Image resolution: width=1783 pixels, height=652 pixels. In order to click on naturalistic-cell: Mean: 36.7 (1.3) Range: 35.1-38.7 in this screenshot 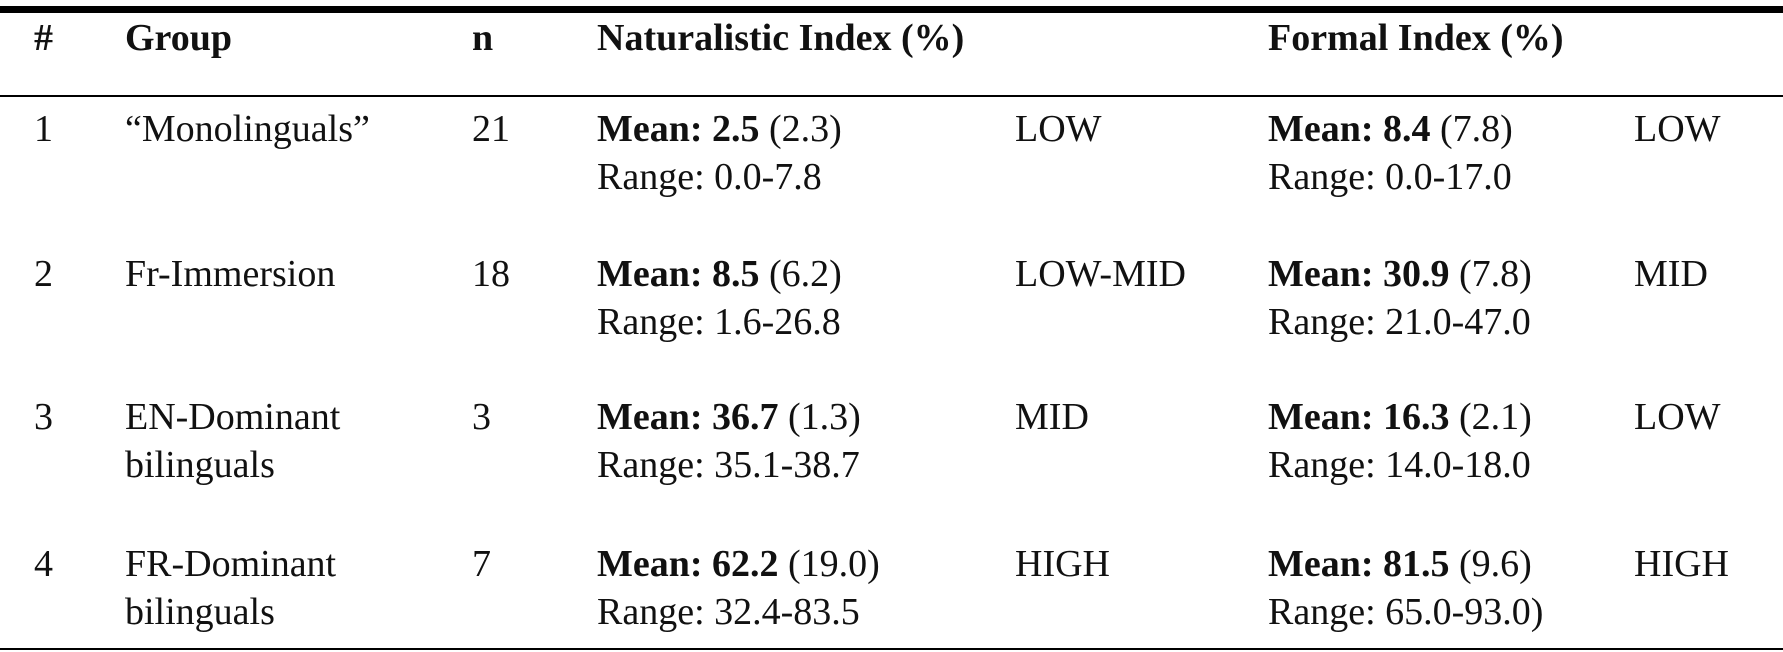, I will do `click(729, 441)`.